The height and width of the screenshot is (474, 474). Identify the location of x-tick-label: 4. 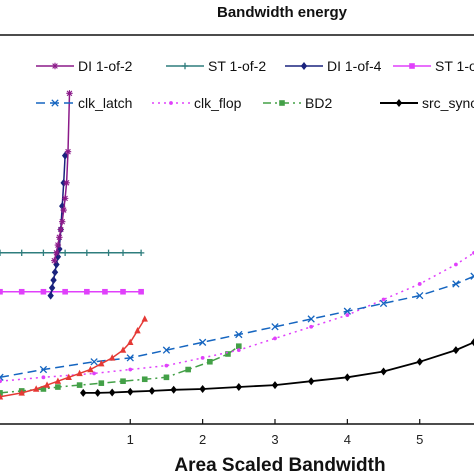
(347, 439).